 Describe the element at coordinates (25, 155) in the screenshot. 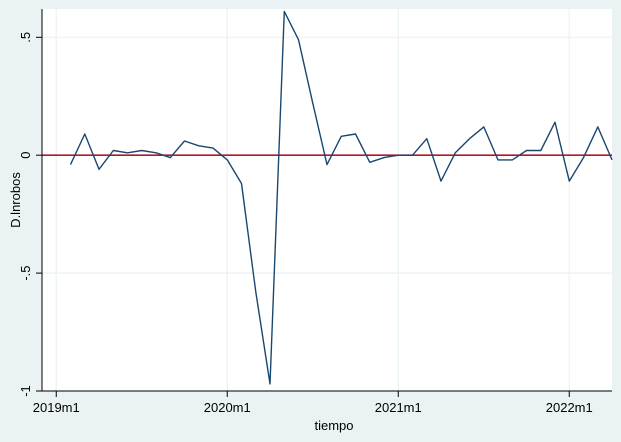

I see `y-tick-label: 0` at that location.